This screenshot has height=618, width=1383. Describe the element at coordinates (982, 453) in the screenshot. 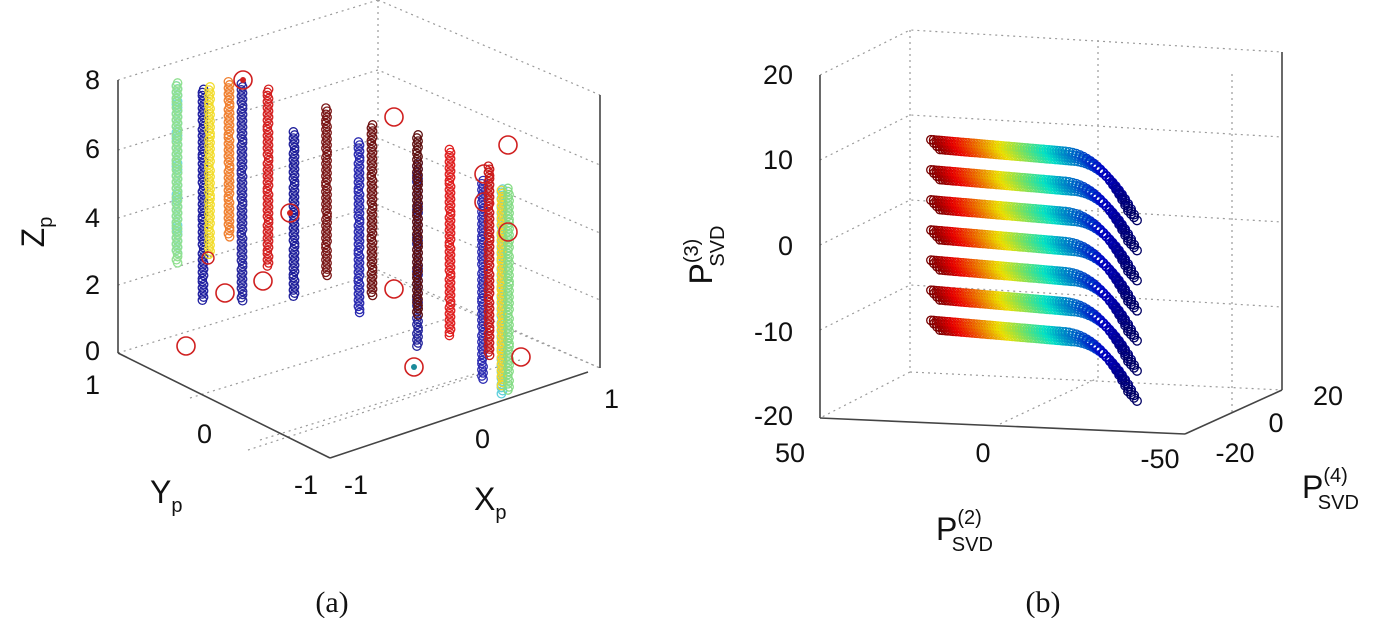

I see `x-tick-label: 0` at that location.